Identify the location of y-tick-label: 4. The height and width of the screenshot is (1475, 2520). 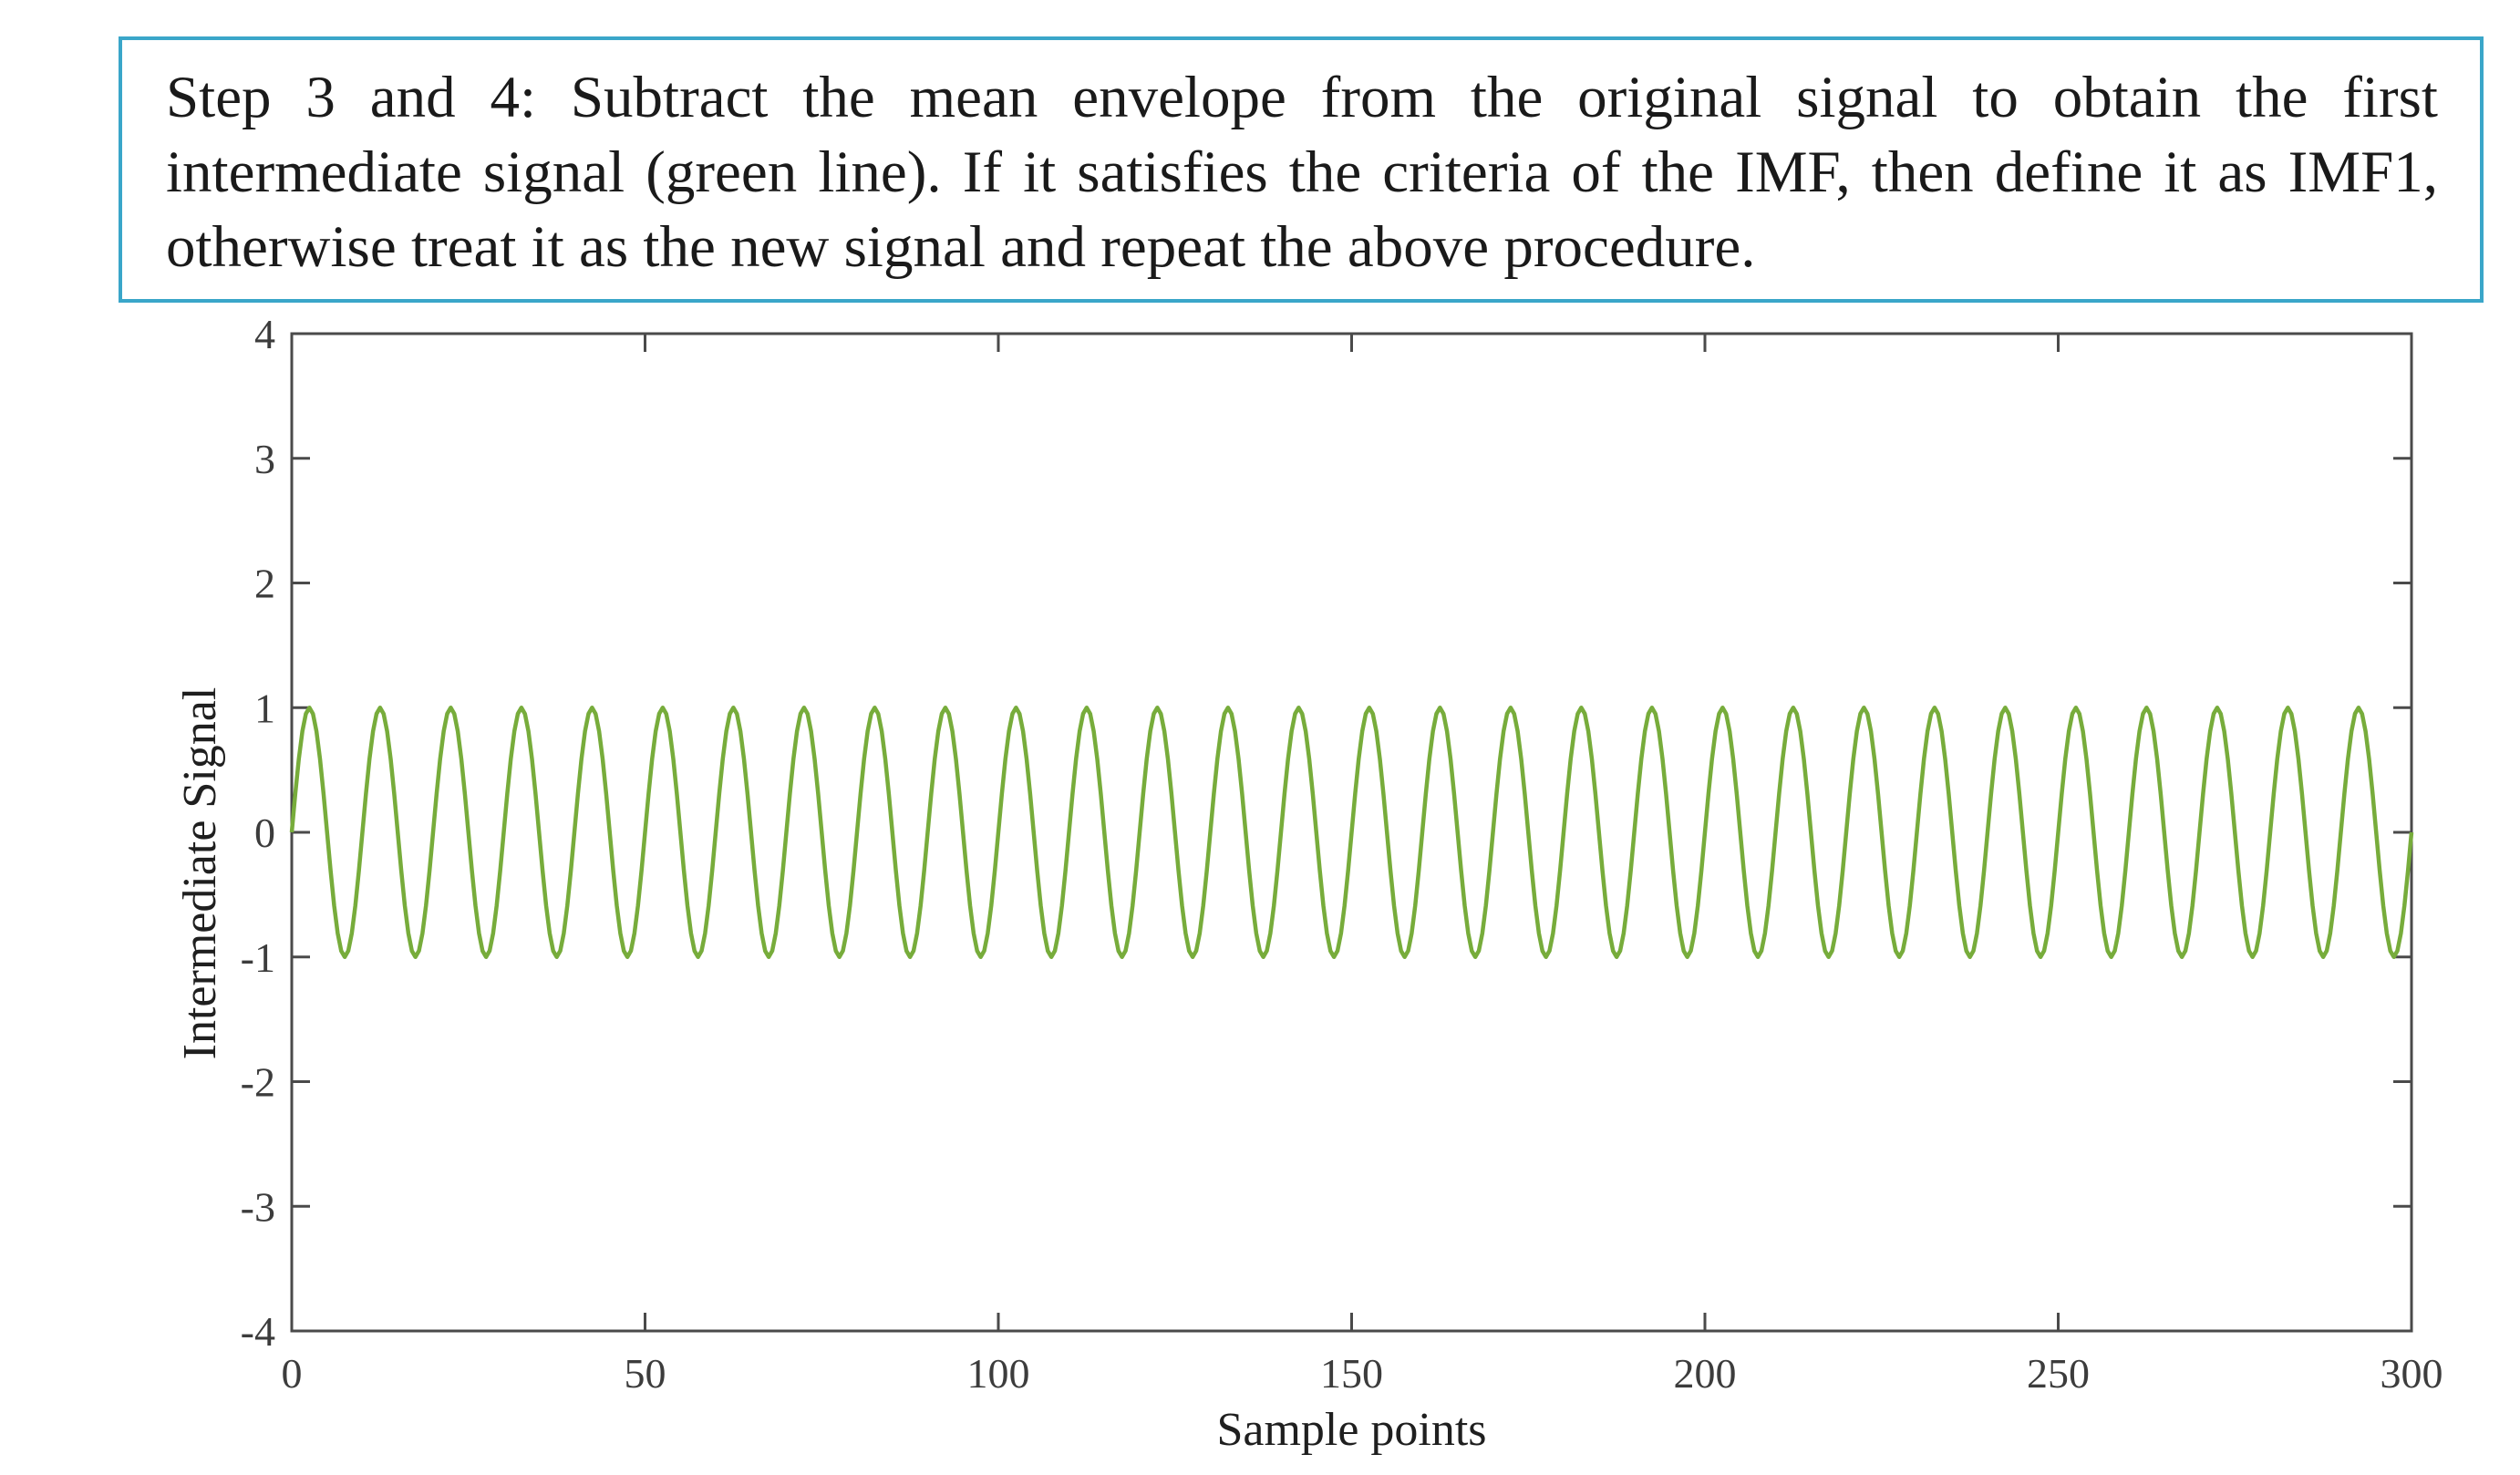
(264, 334).